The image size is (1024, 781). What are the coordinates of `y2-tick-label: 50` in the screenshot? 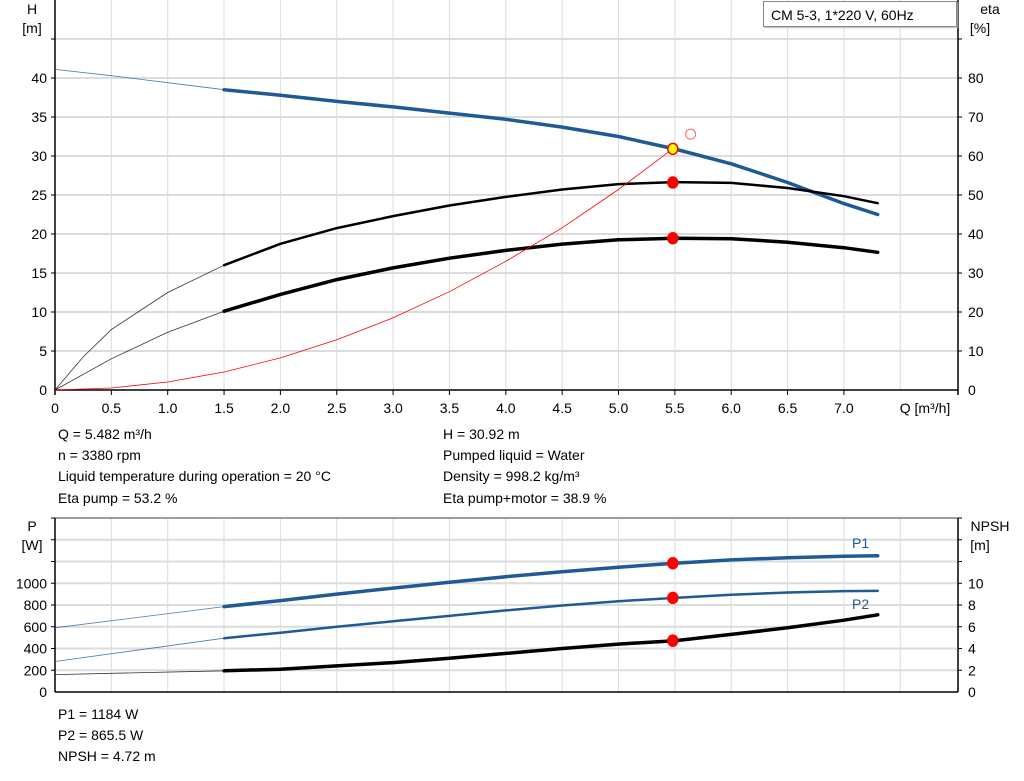 It's located at (976, 195).